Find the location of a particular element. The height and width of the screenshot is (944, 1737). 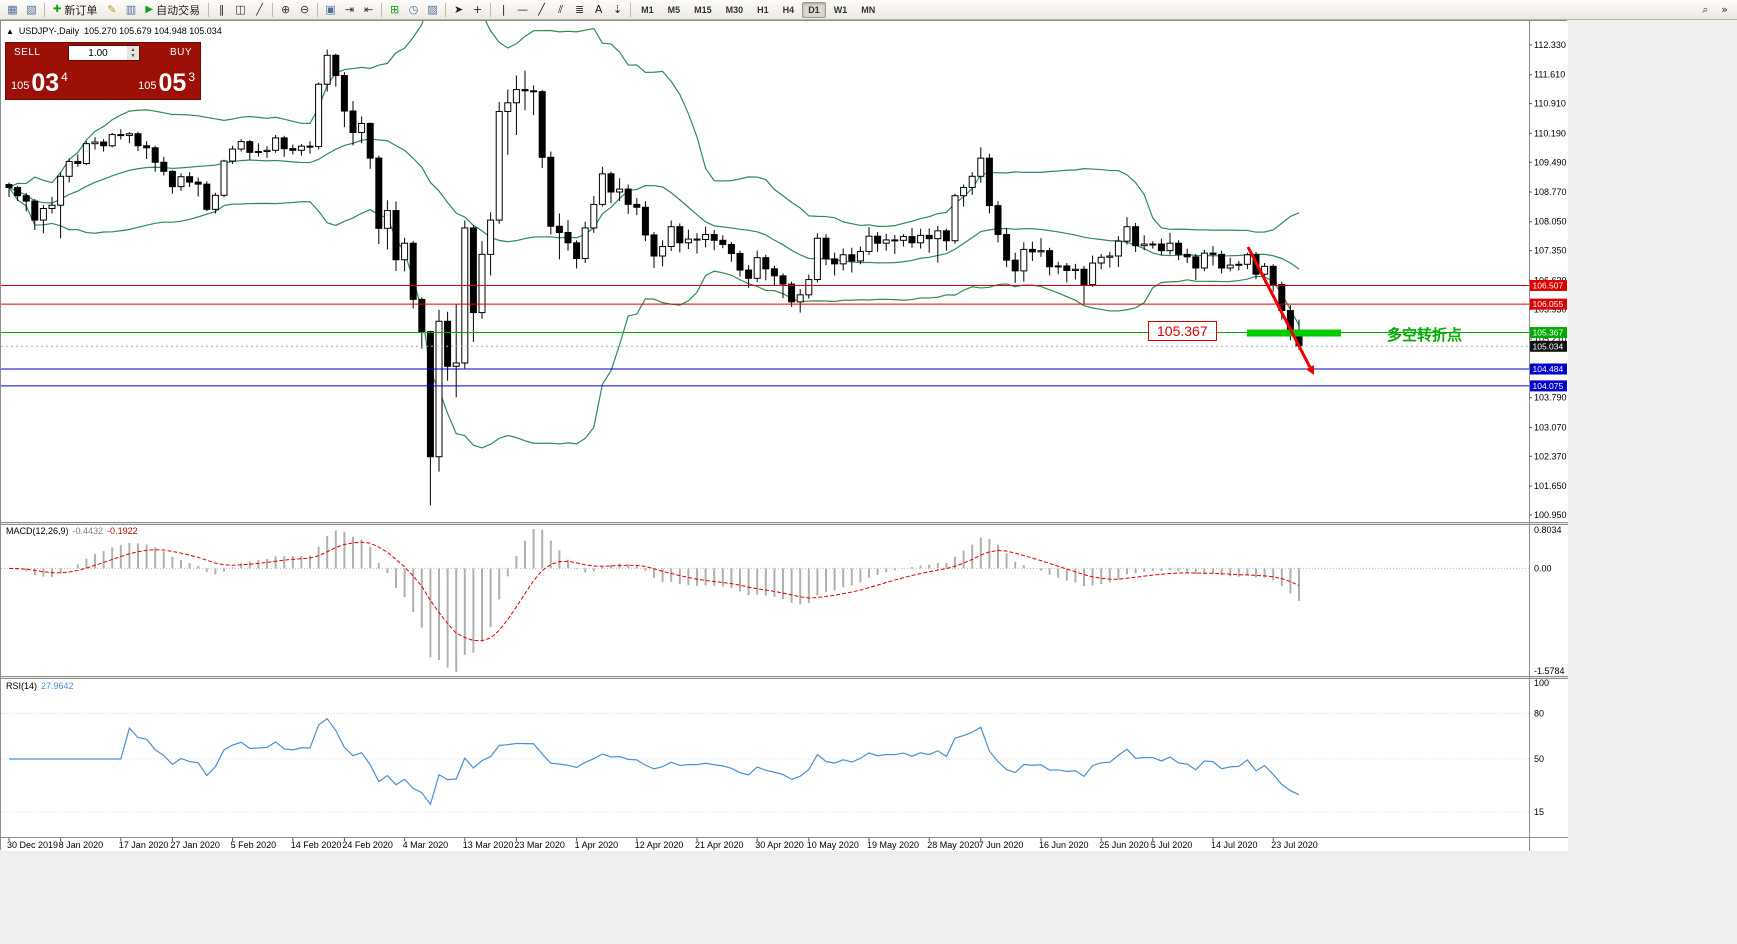

volume-down-icon: ▼ is located at coordinates (133, 56).